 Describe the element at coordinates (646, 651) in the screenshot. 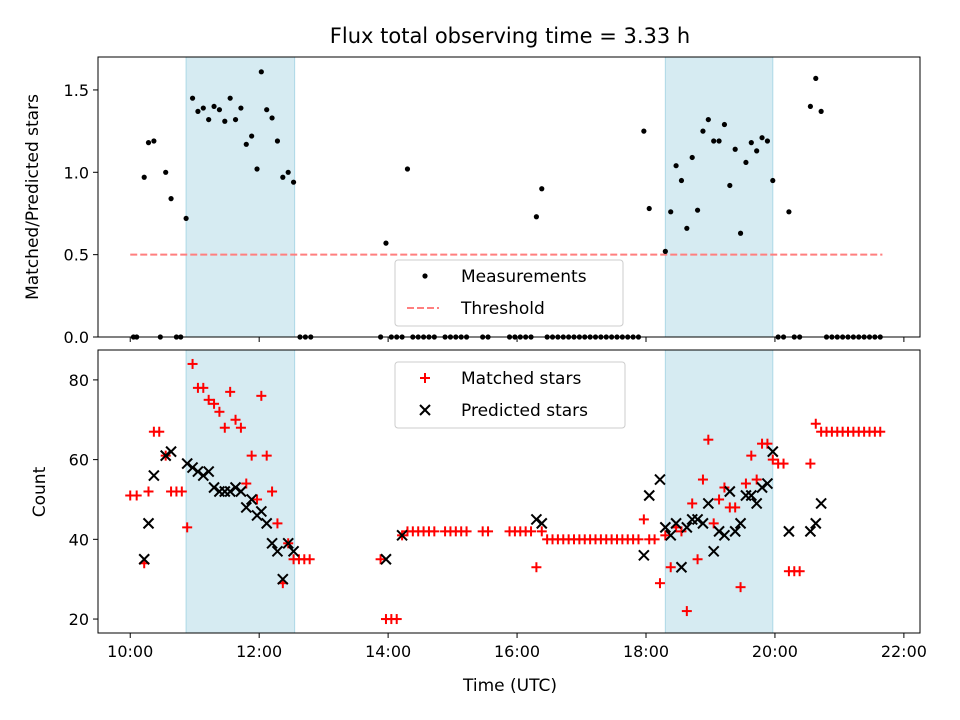

I see `x-tick-label: 18:00` at that location.